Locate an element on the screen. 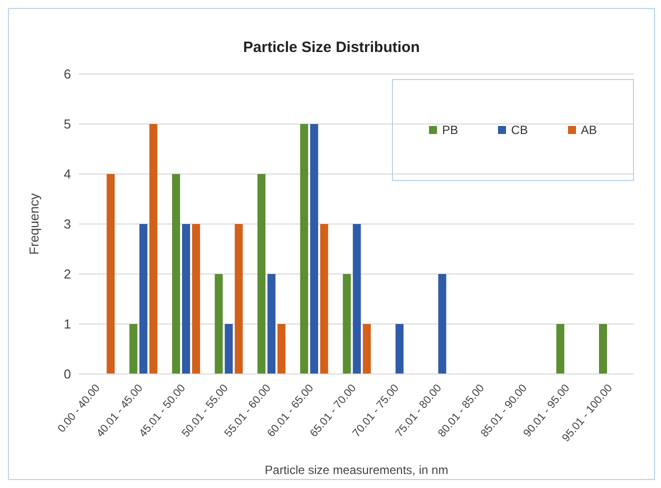 Image resolution: width=661 pixels, height=488 pixels. y-tick-label: 3 is located at coordinates (67, 224).